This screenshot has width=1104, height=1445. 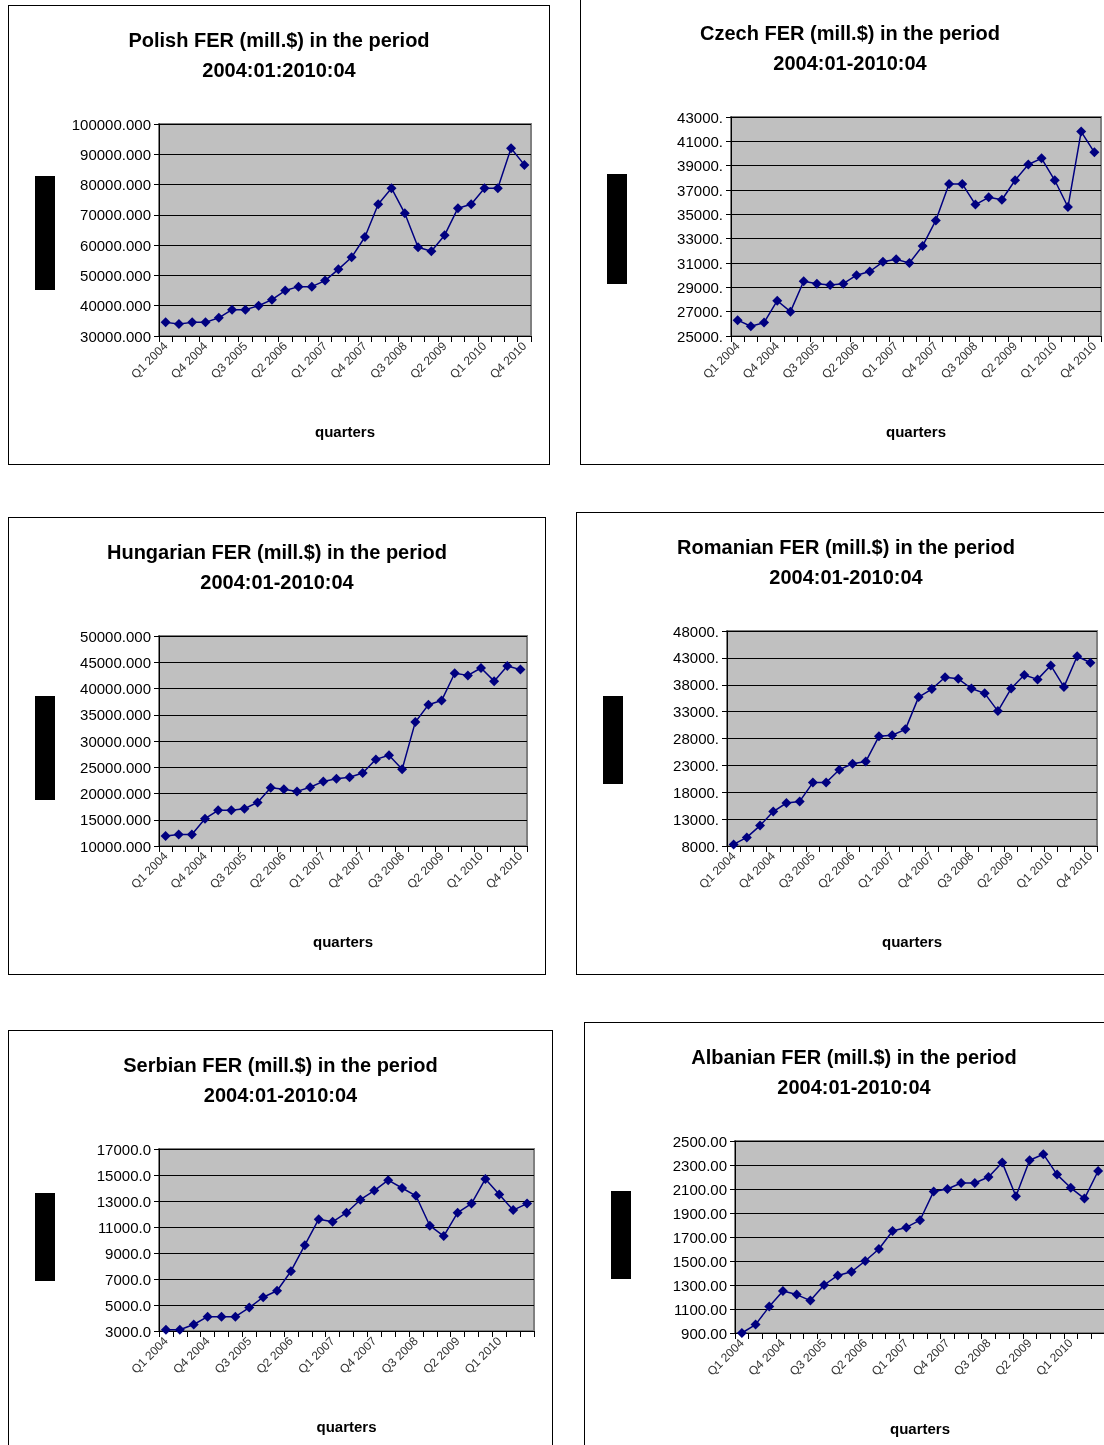 What do you see at coordinates (699, 1189) in the screenshot?
I see `y-tick-label: 2100.00` at bounding box center [699, 1189].